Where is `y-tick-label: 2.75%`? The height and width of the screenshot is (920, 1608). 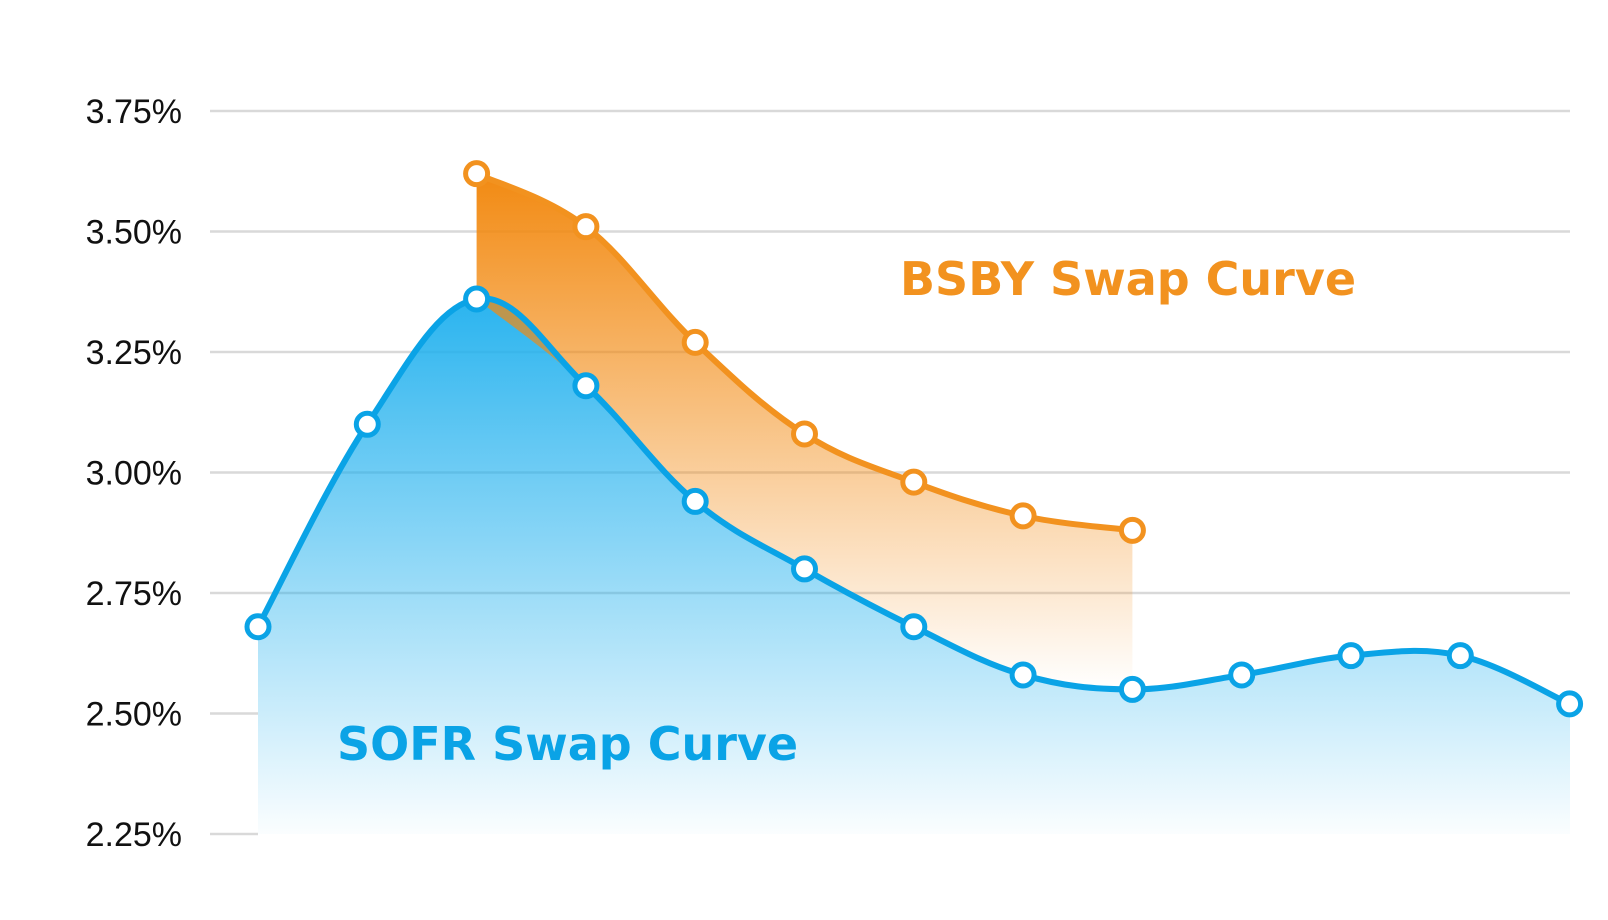
y-tick-label: 2.75% is located at coordinates (134, 594).